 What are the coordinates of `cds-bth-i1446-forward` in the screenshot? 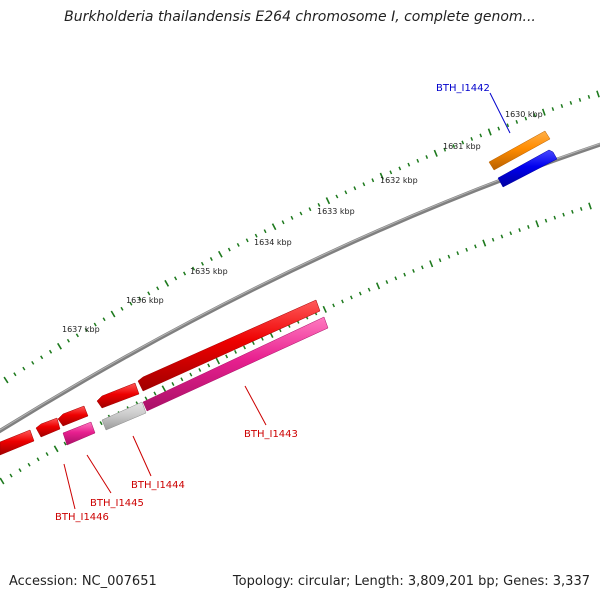 It's located at (48, 427).